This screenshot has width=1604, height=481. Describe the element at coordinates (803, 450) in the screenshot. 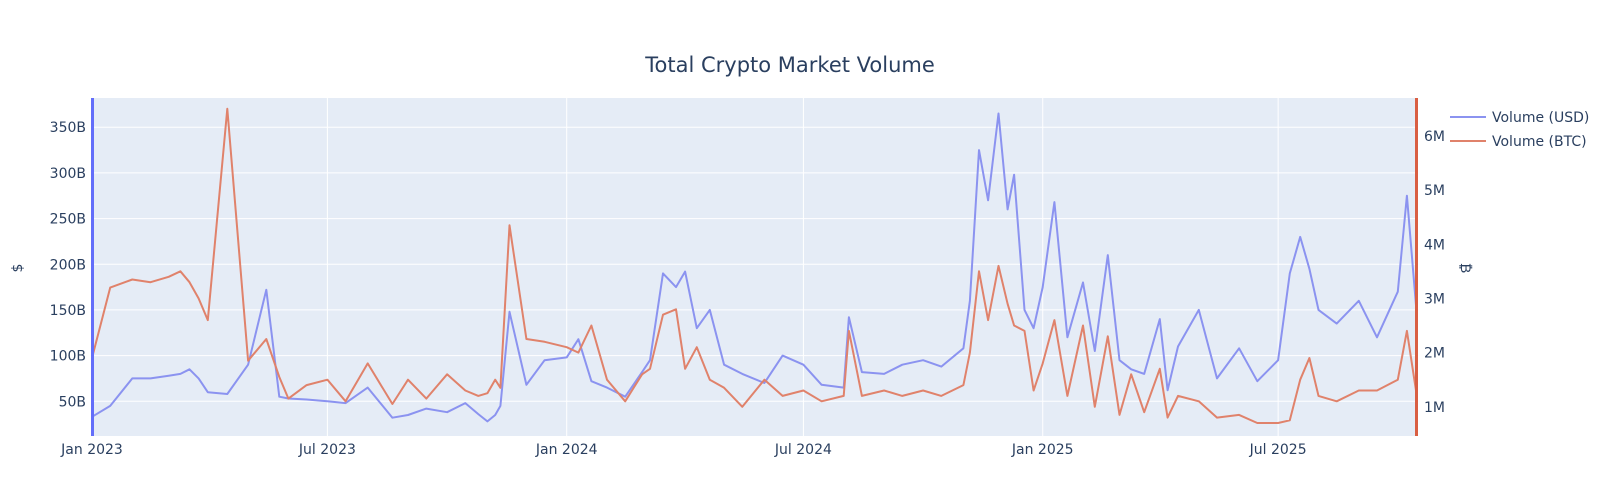

I see `x-tick-label: Jul 2024` at that location.